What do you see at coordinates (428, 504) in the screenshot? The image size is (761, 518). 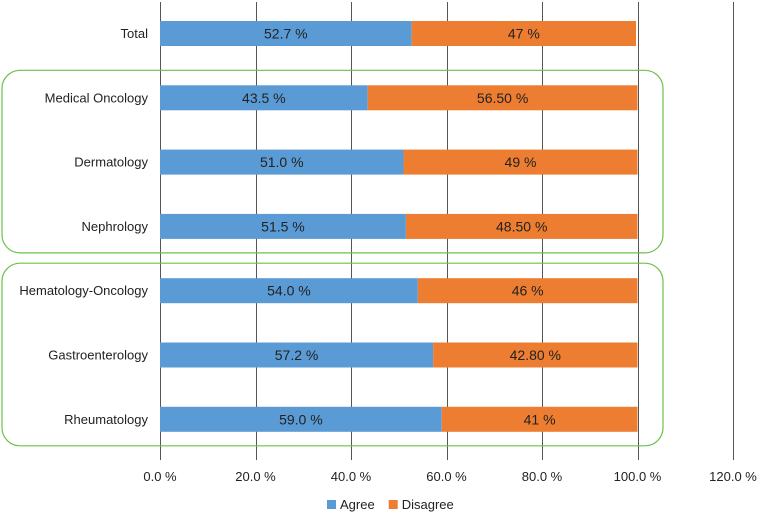 I see `legend-label-disagree: Disagree` at bounding box center [428, 504].